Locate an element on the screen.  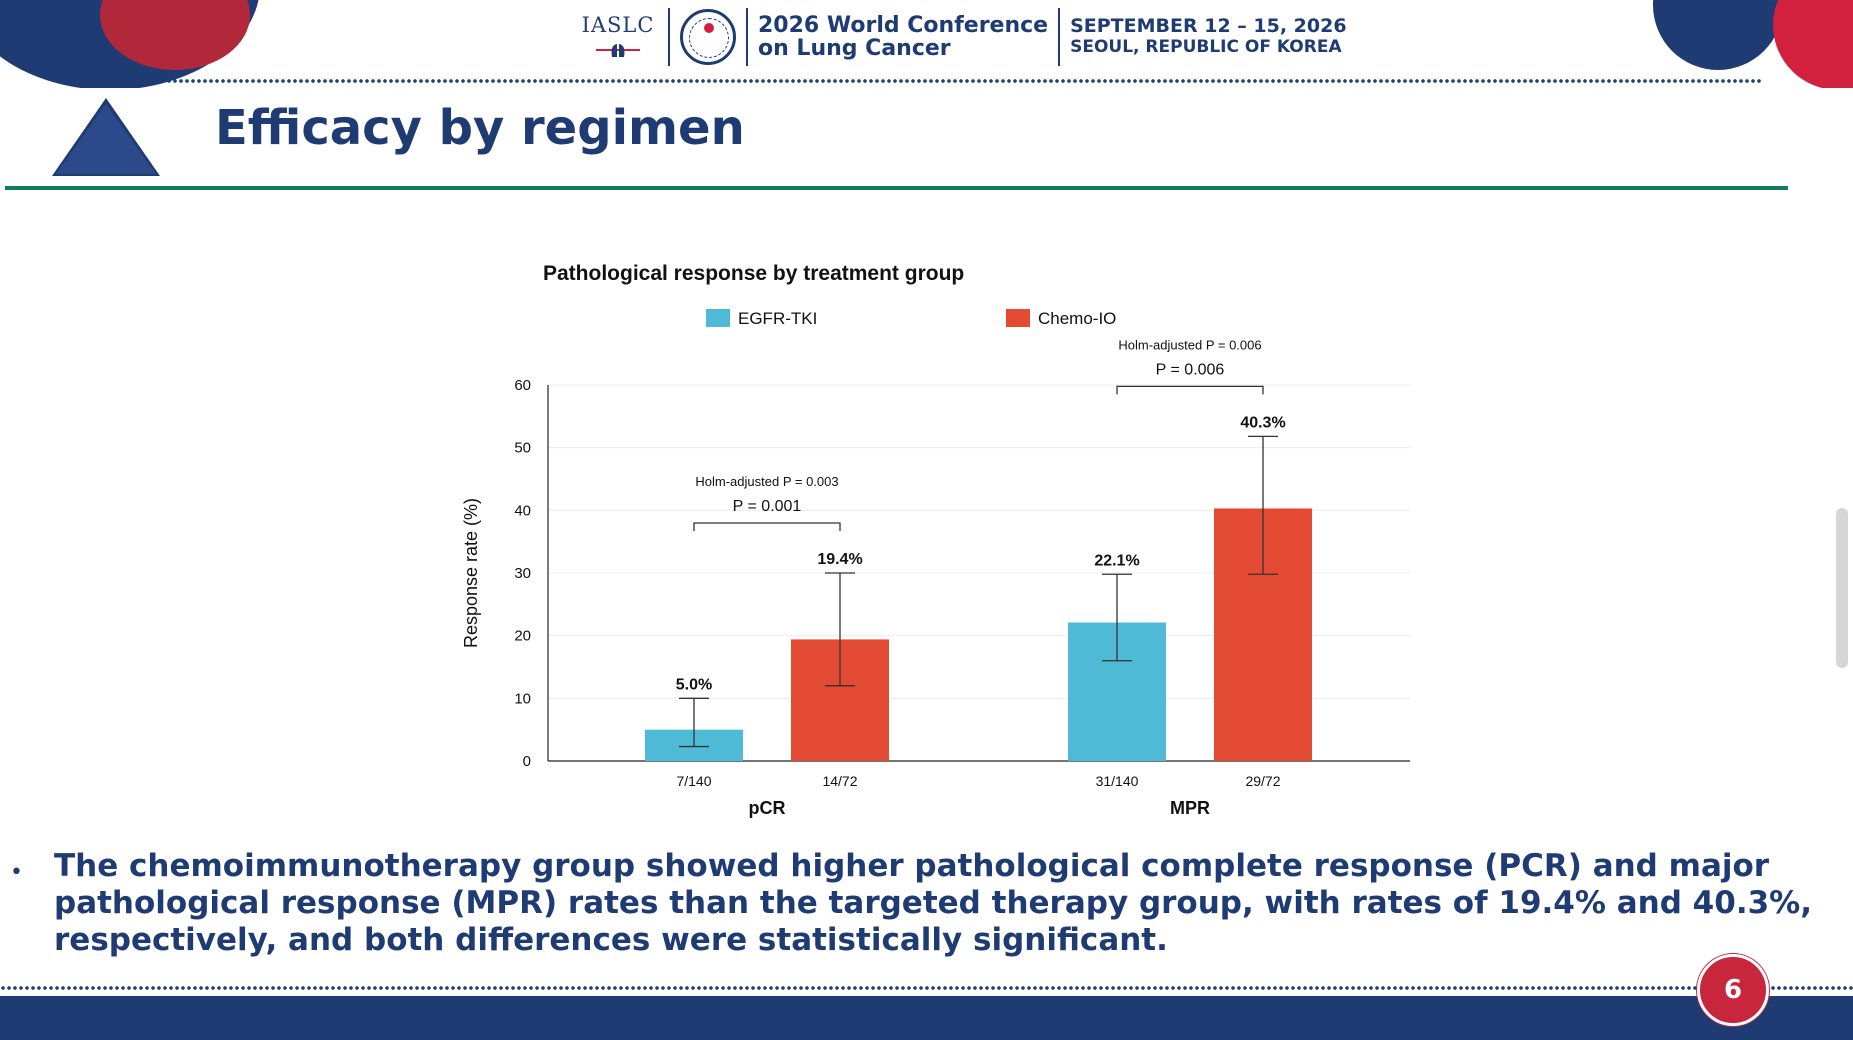
data-label: 5.0% is located at coordinates (694, 684).